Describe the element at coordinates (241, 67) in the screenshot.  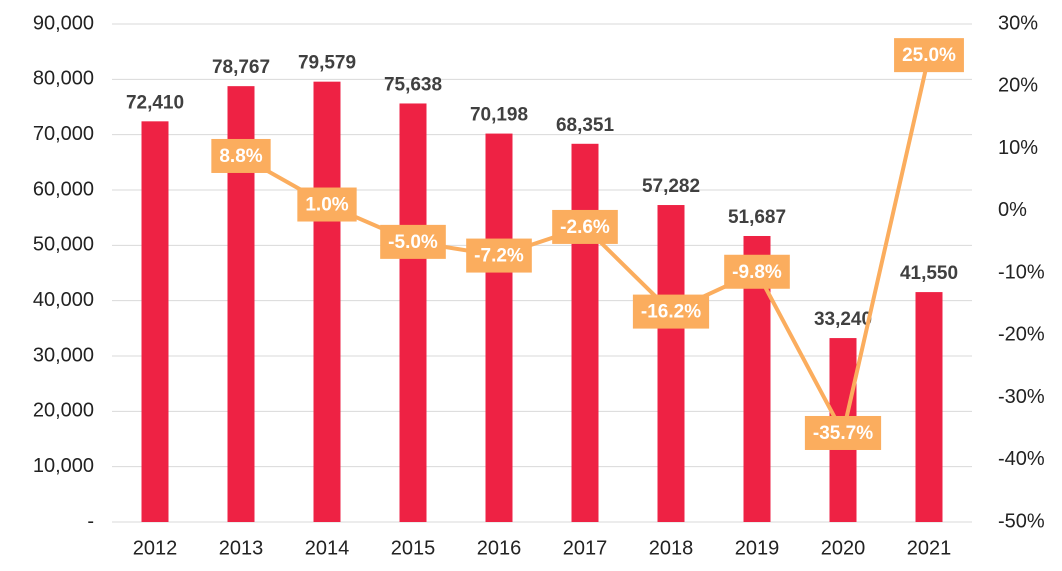
I see `bar-value-label: 78,767` at that location.